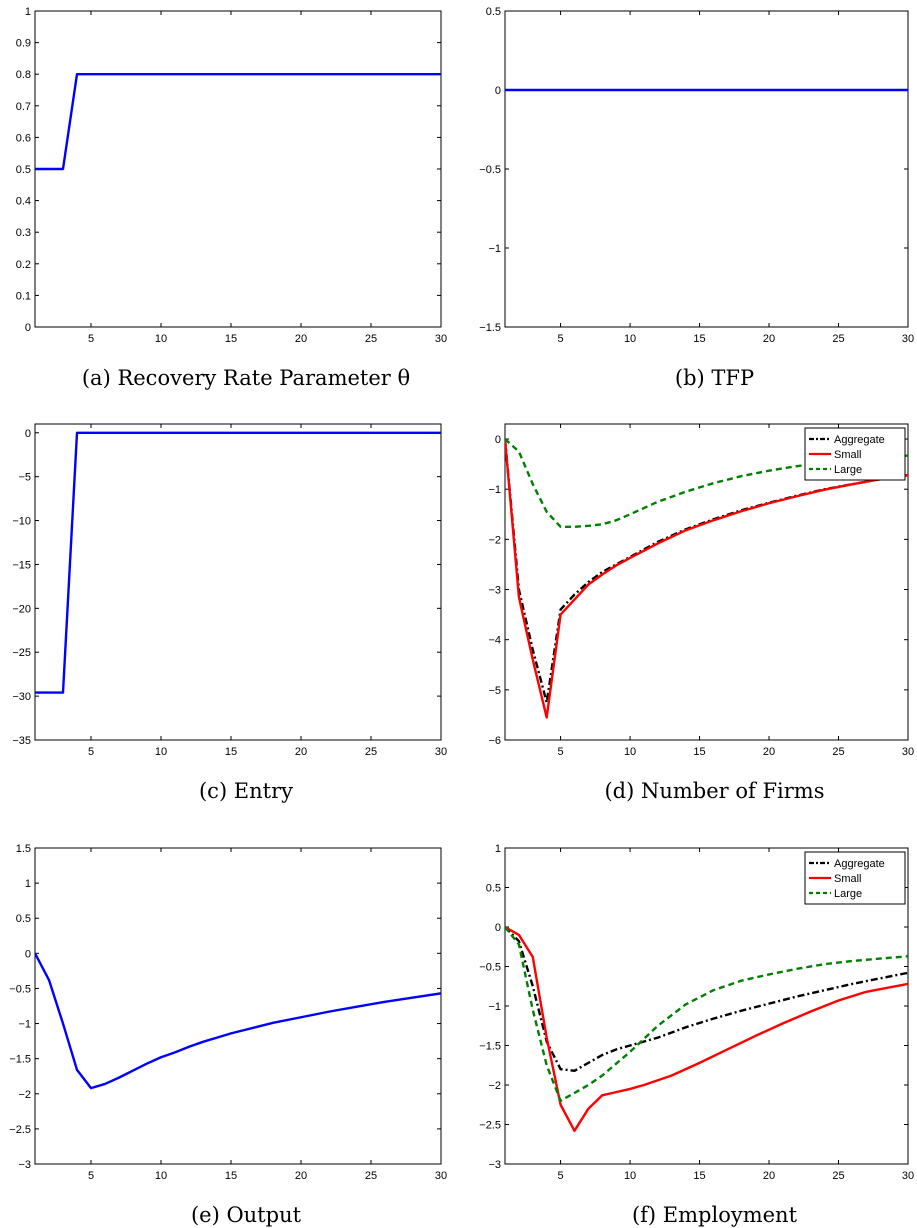  What do you see at coordinates (21, 609) in the screenshot?
I see `y-tick-label: −20` at bounding box center [21, 609].